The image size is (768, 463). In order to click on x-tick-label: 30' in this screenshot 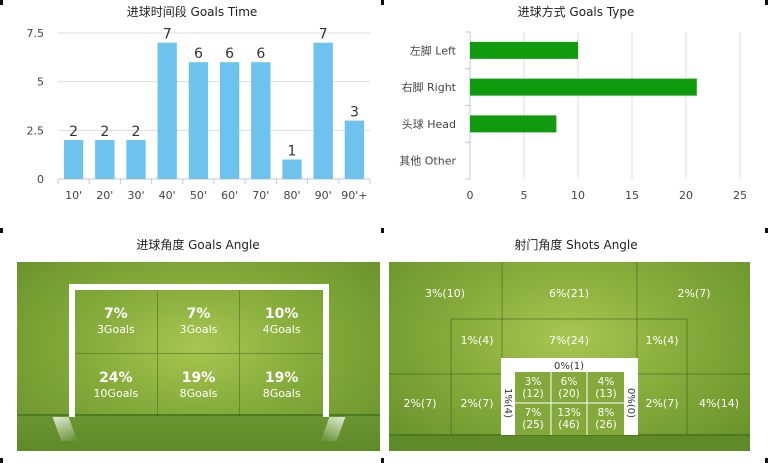, I will do `click(135, 195)`.